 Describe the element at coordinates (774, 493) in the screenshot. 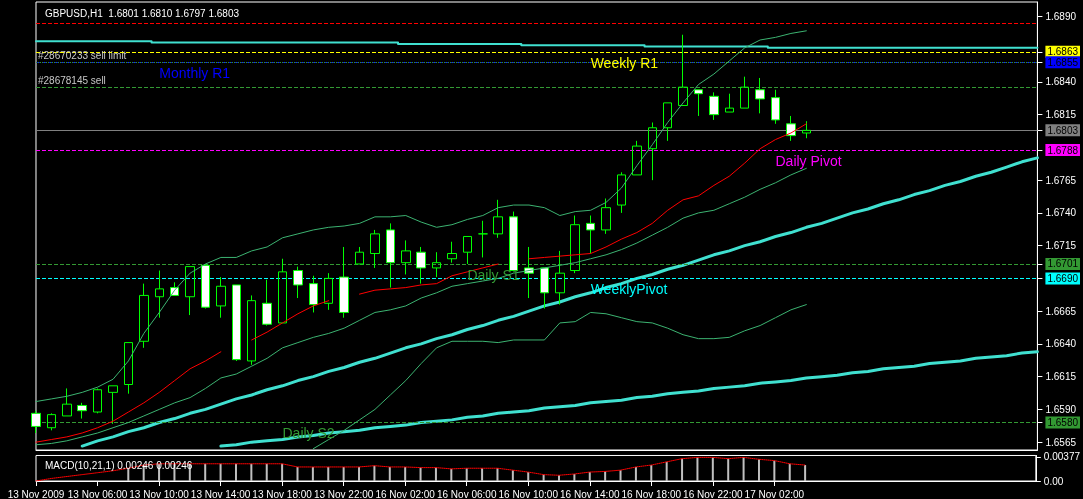

I see `x-tick-label: 17 Nov 02:00` at that location.